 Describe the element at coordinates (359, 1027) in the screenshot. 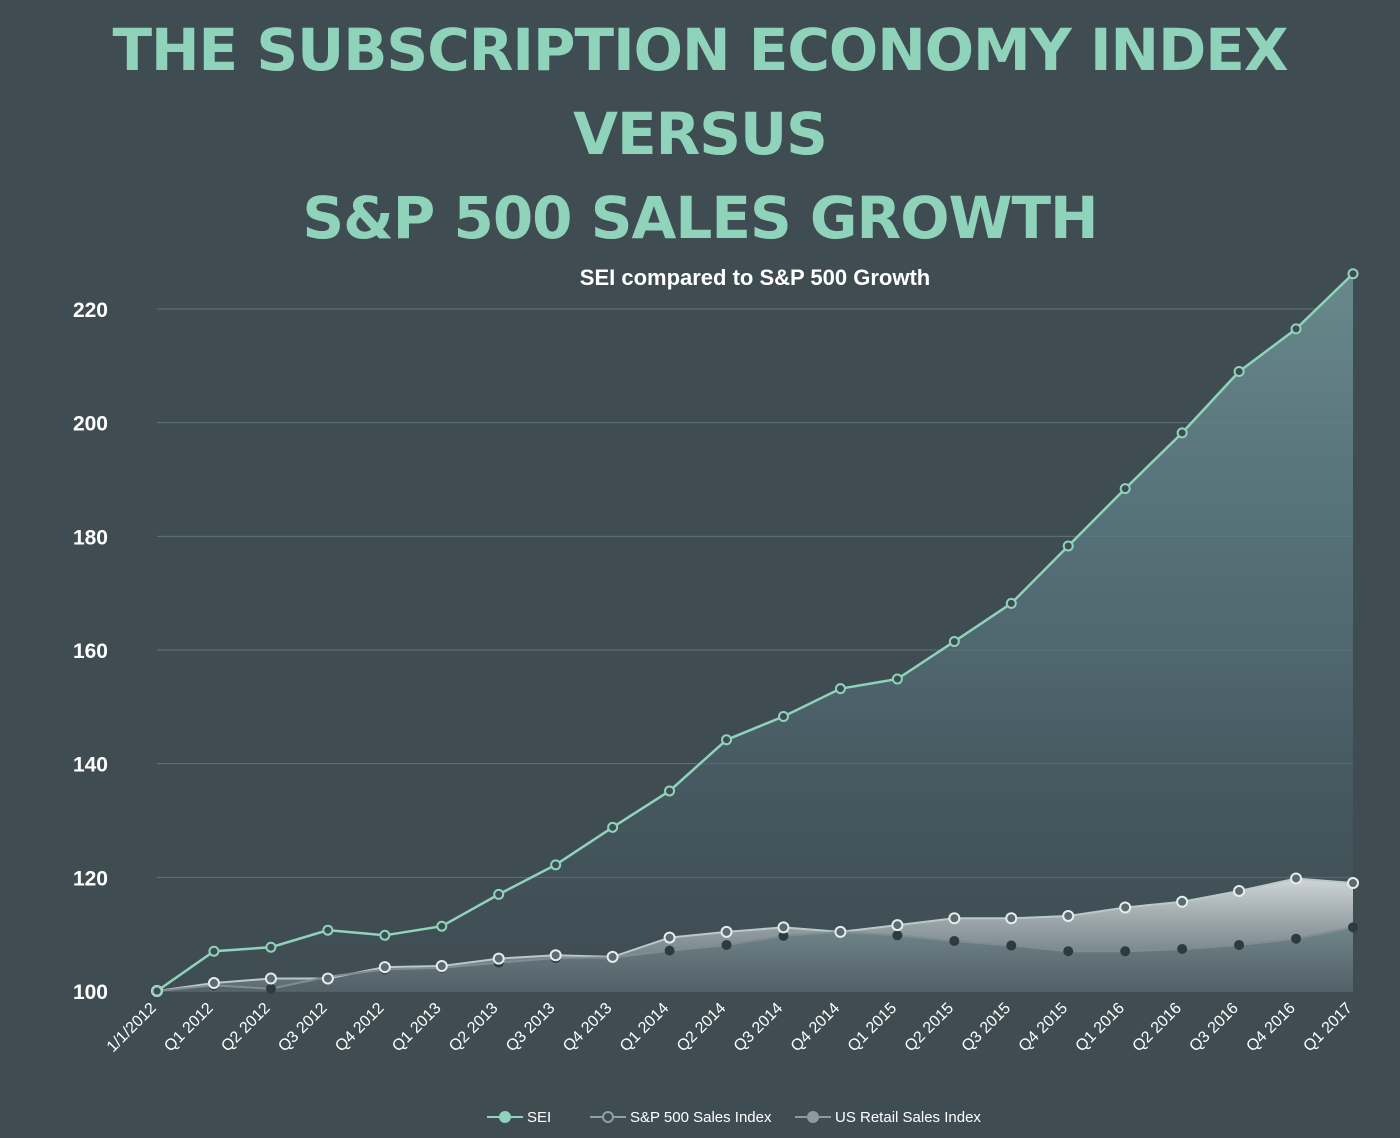

I see `x-tick-label: Q4 2012` at that location.